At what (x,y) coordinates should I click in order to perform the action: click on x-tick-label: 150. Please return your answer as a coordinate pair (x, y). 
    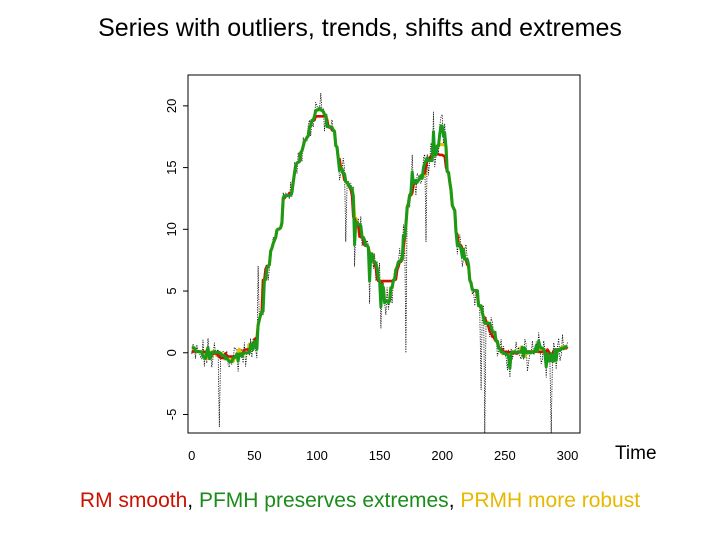
    Looking at the image, I should click on (380, 455).